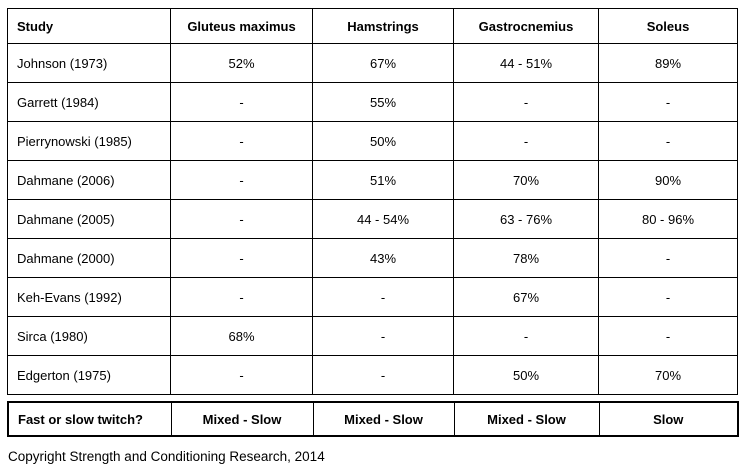 This screenshot has height=475, width=751. Describe the element at coordinates (526, 26) in the screenshot. I see `column-header-gastrocnemius: Gastrocnemius` at that location.